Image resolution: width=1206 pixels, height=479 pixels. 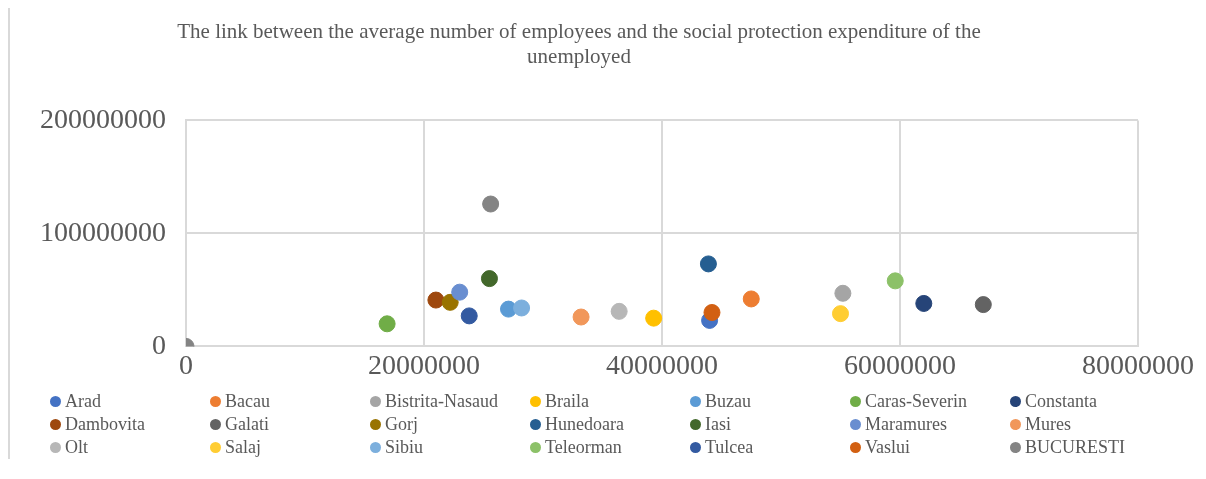 I want to click on y-tick-label: 200000000, so click(x=103, y=118).